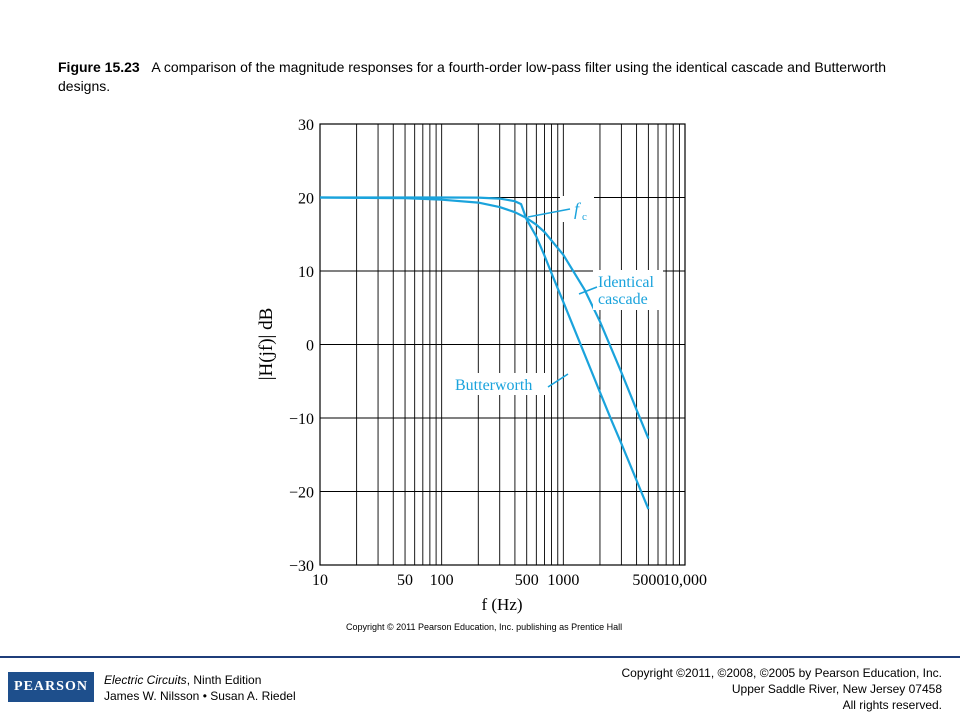 This screenshot has height=720, width=960. What do you see at coordinates (306, 199) in the screenshot?
I see `y-tick-label: 20` at bounding box center [306, 199].